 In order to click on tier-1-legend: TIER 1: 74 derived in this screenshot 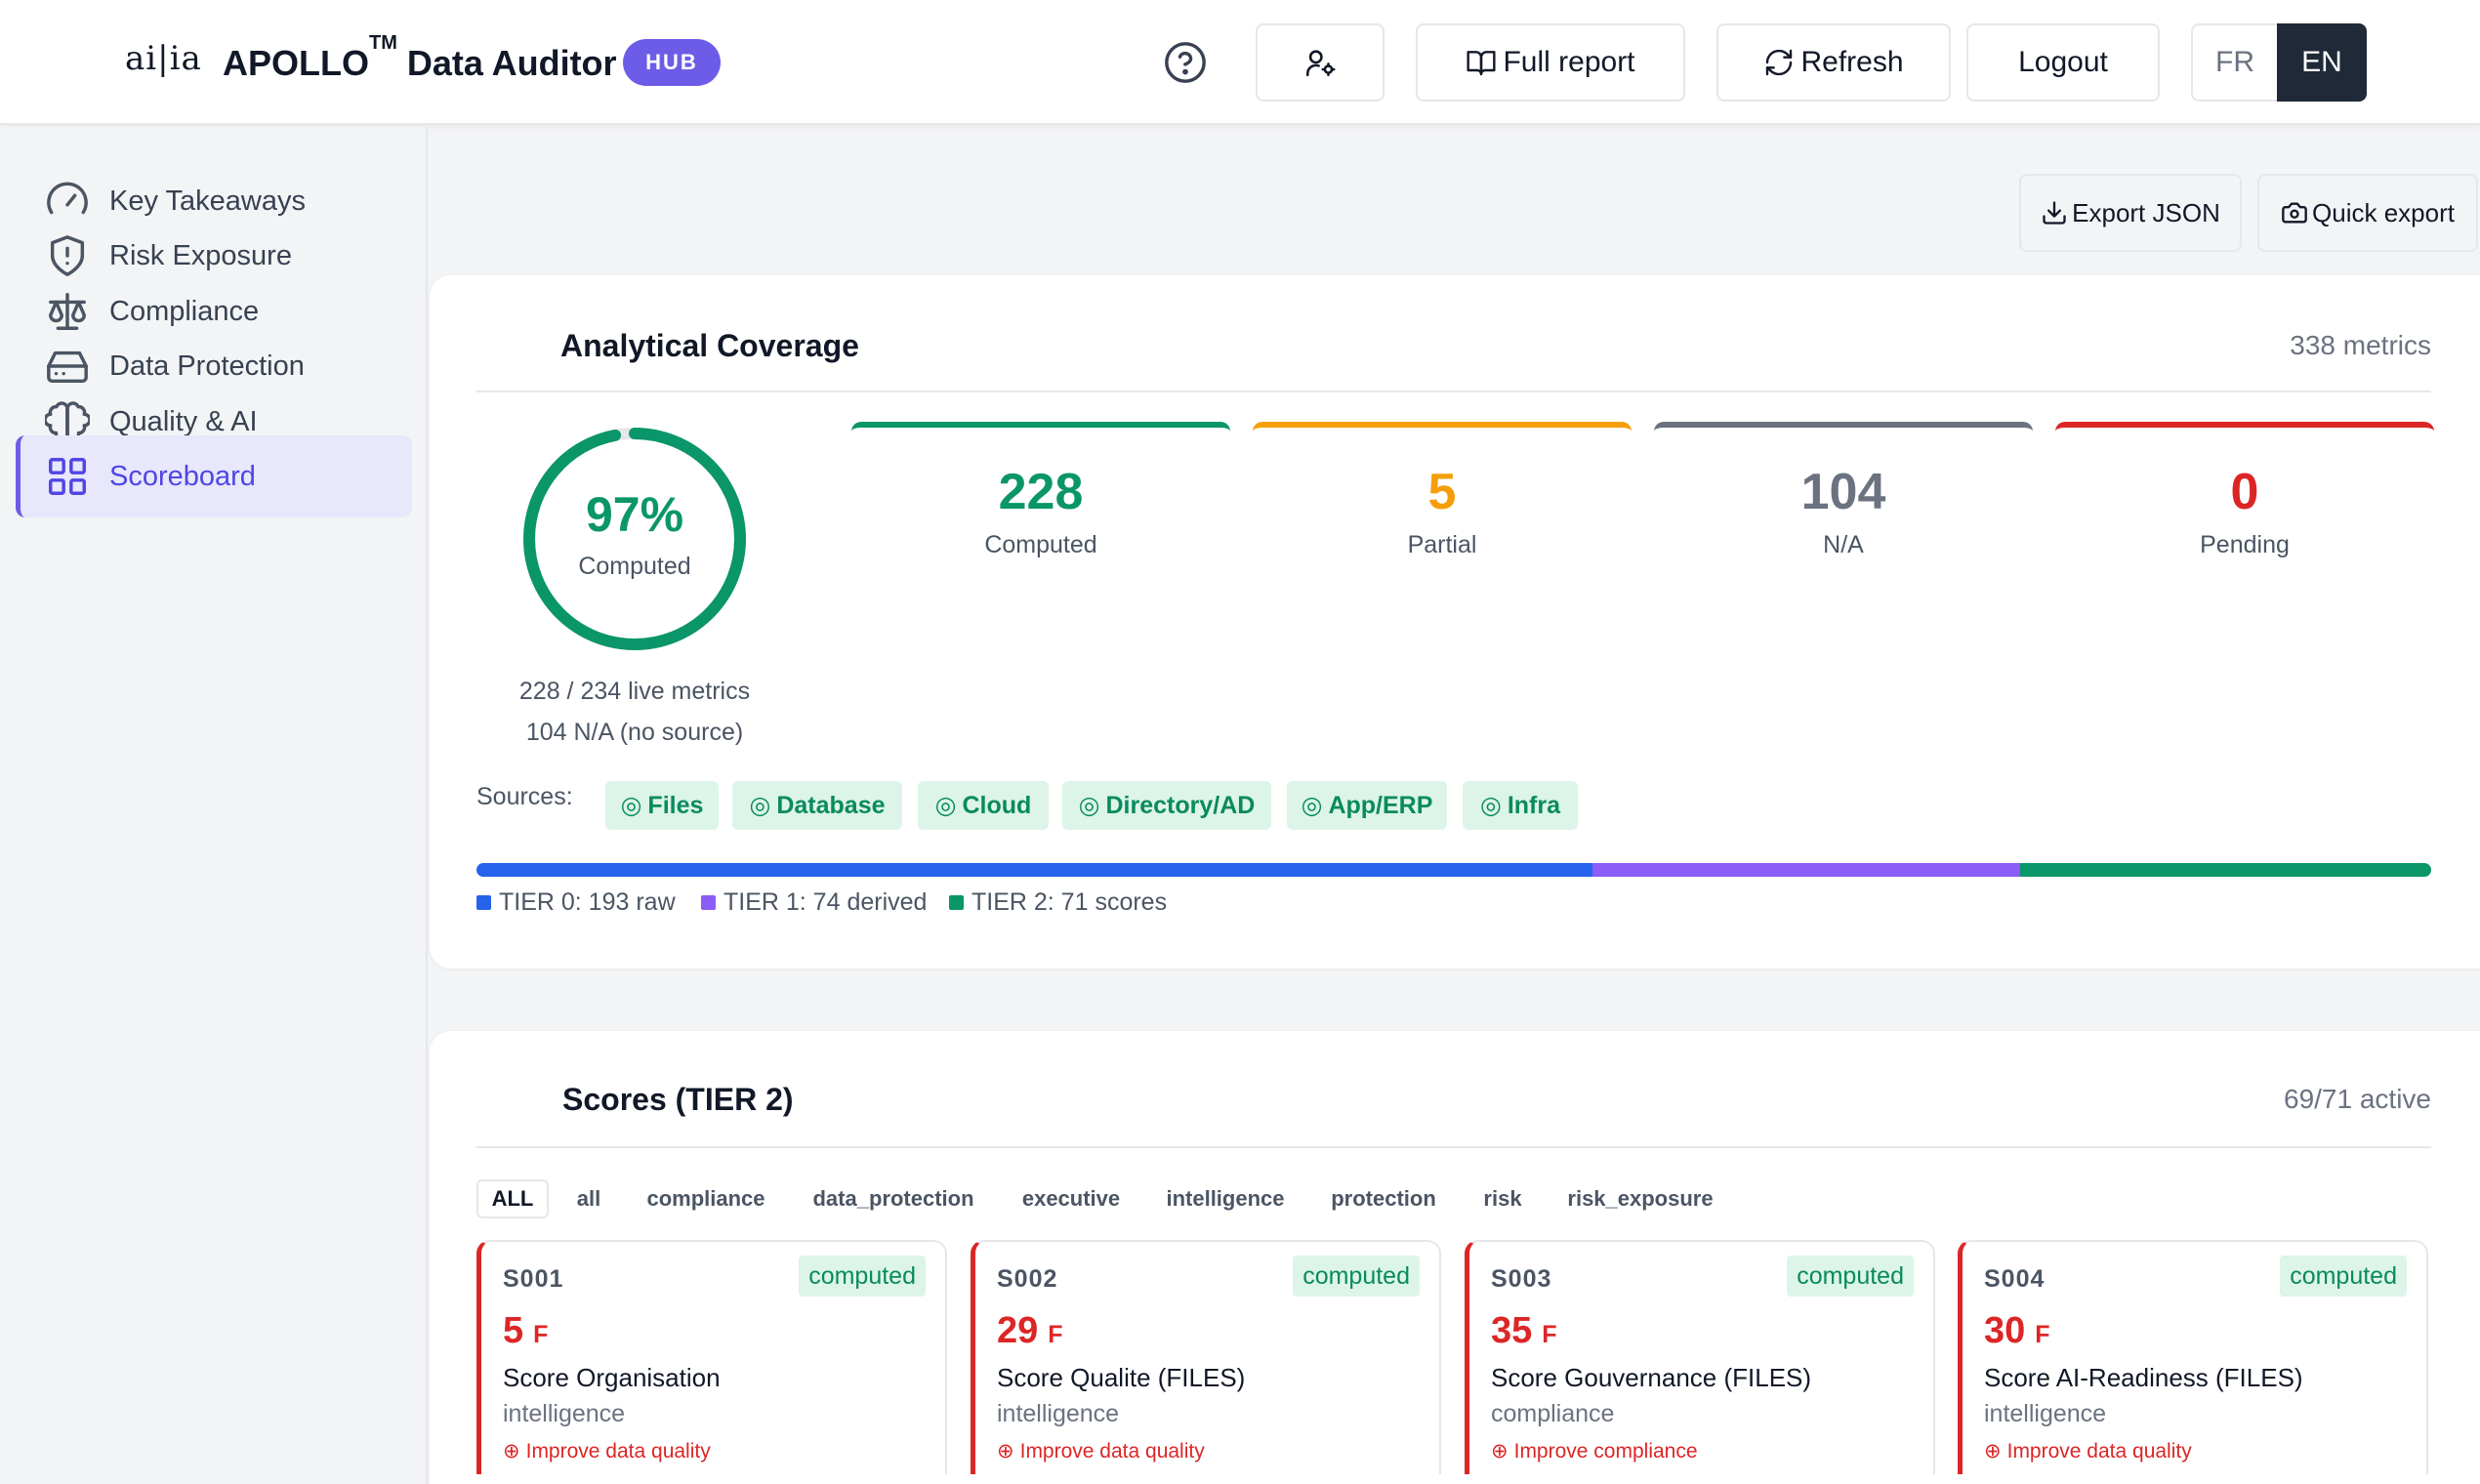, I will do `click(814, 903)`.